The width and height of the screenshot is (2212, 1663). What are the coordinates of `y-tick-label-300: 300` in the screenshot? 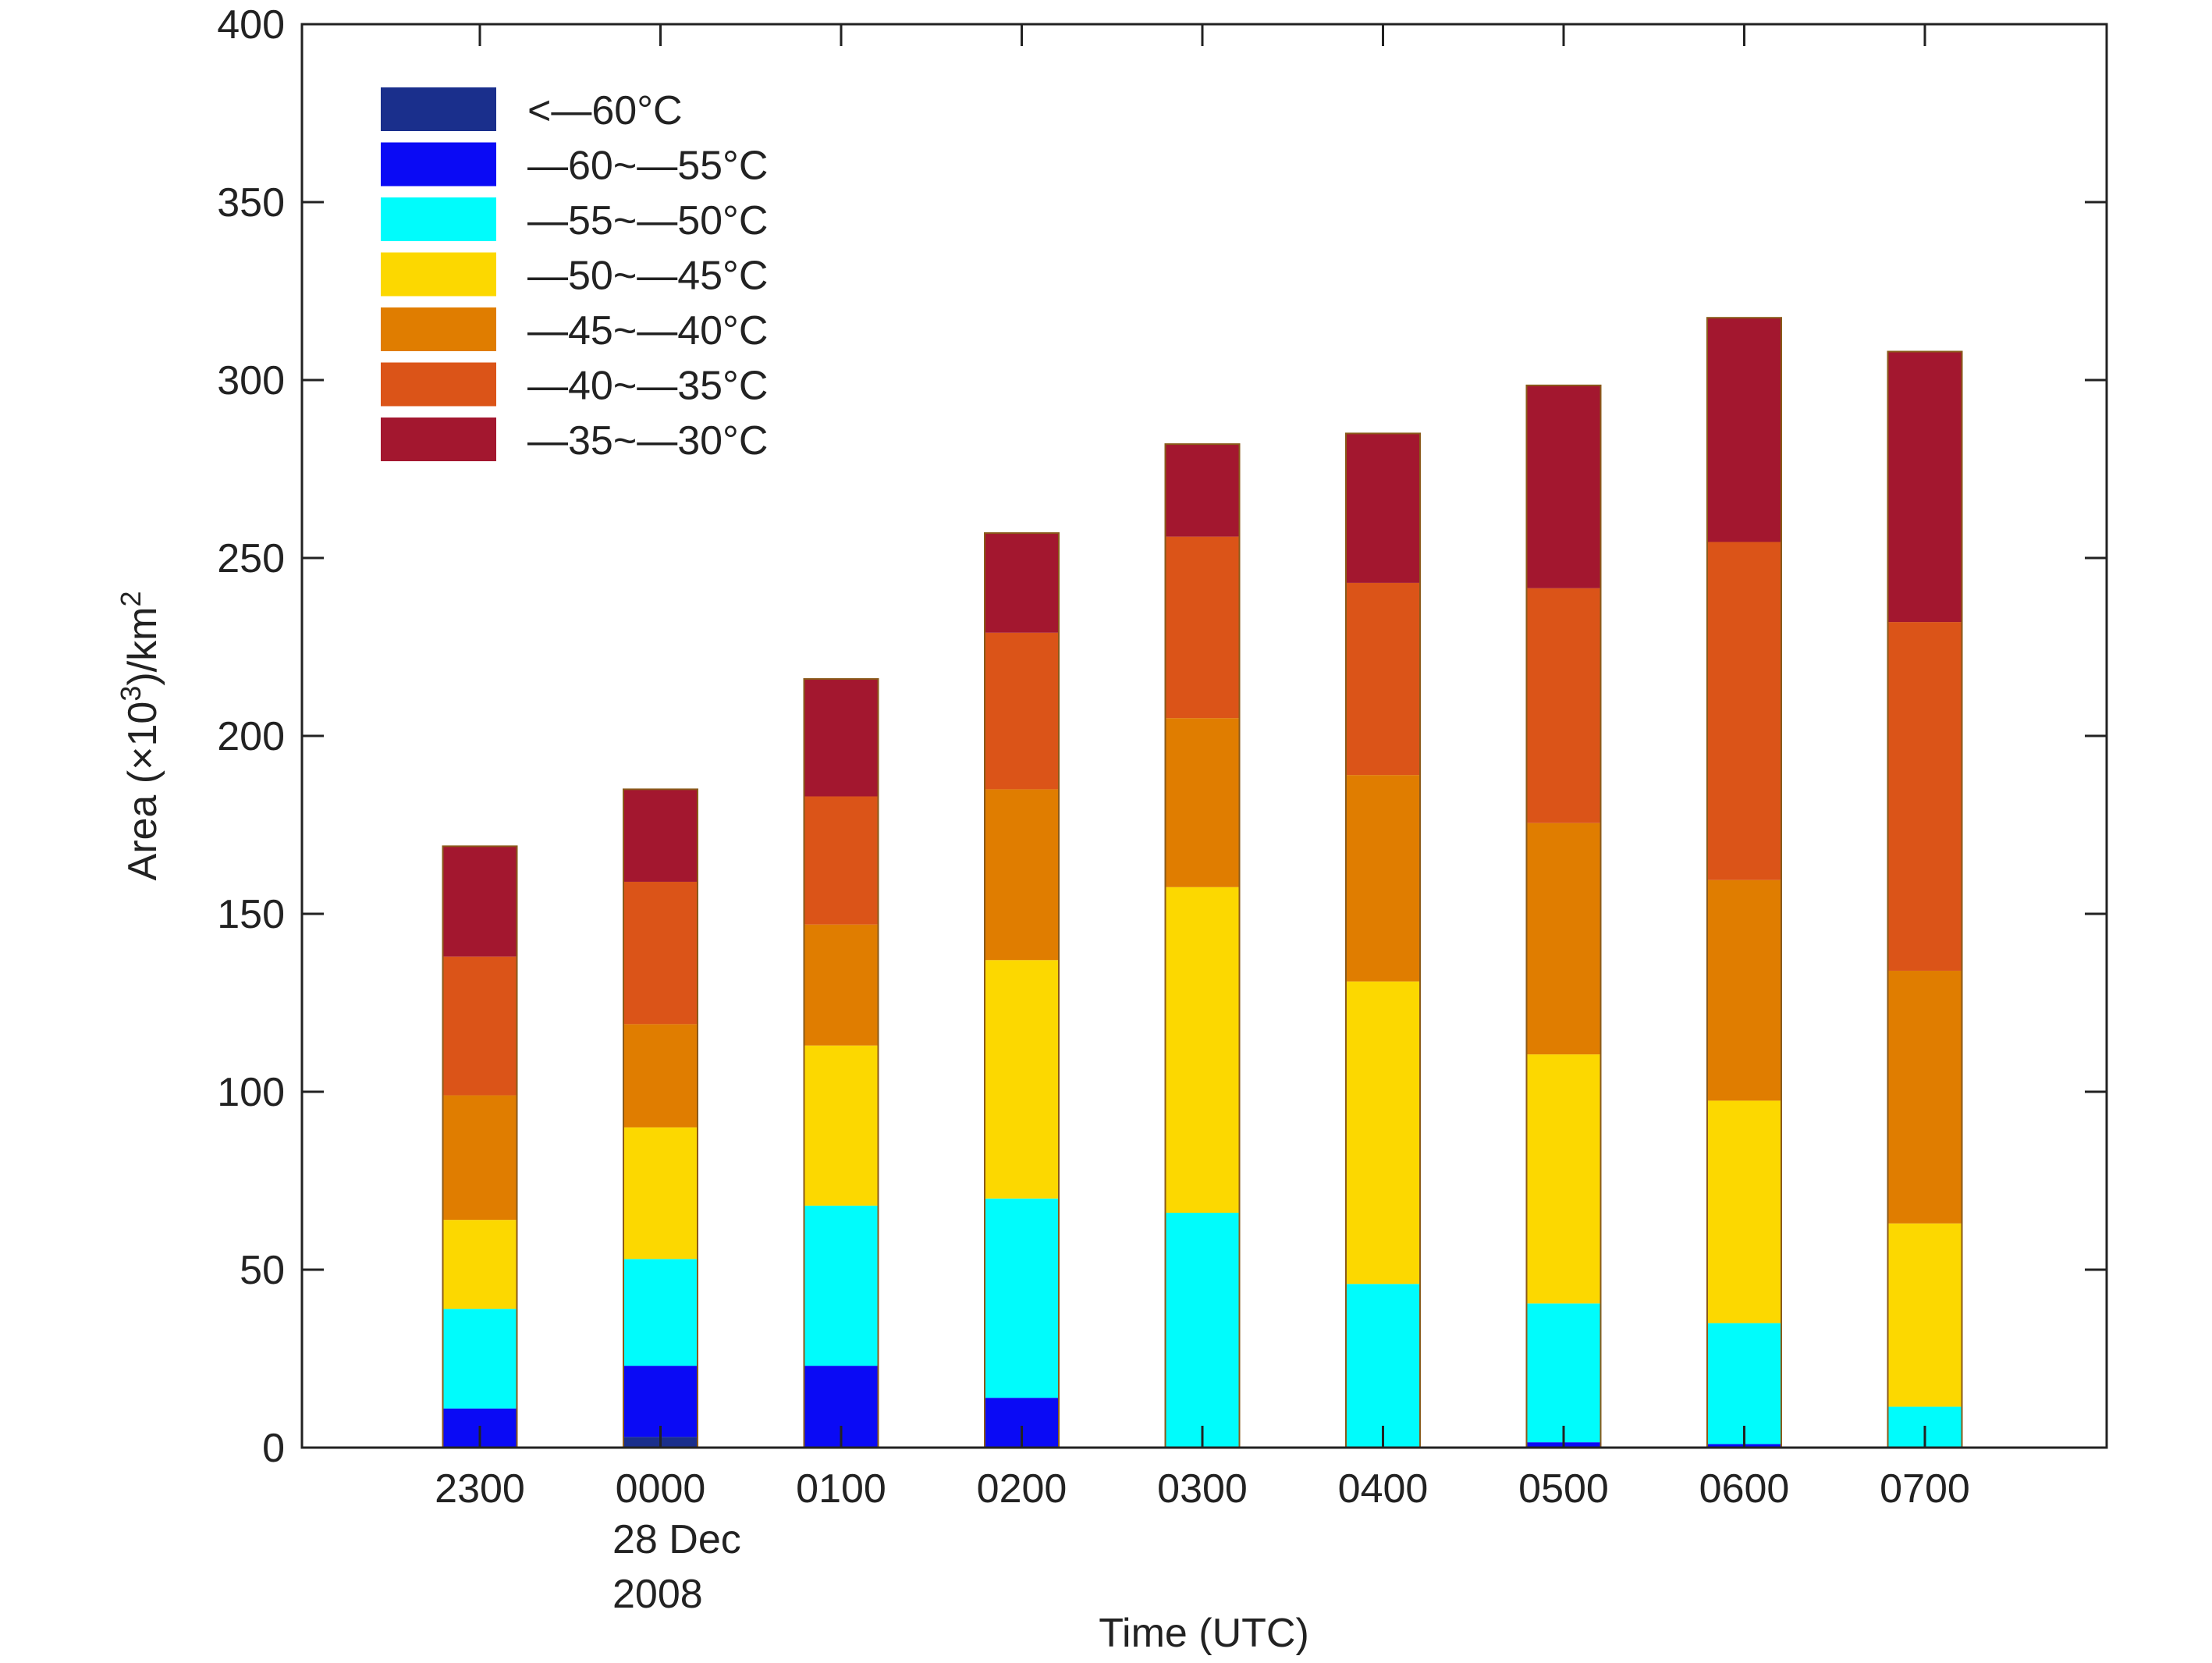 It's located at (251, 380).